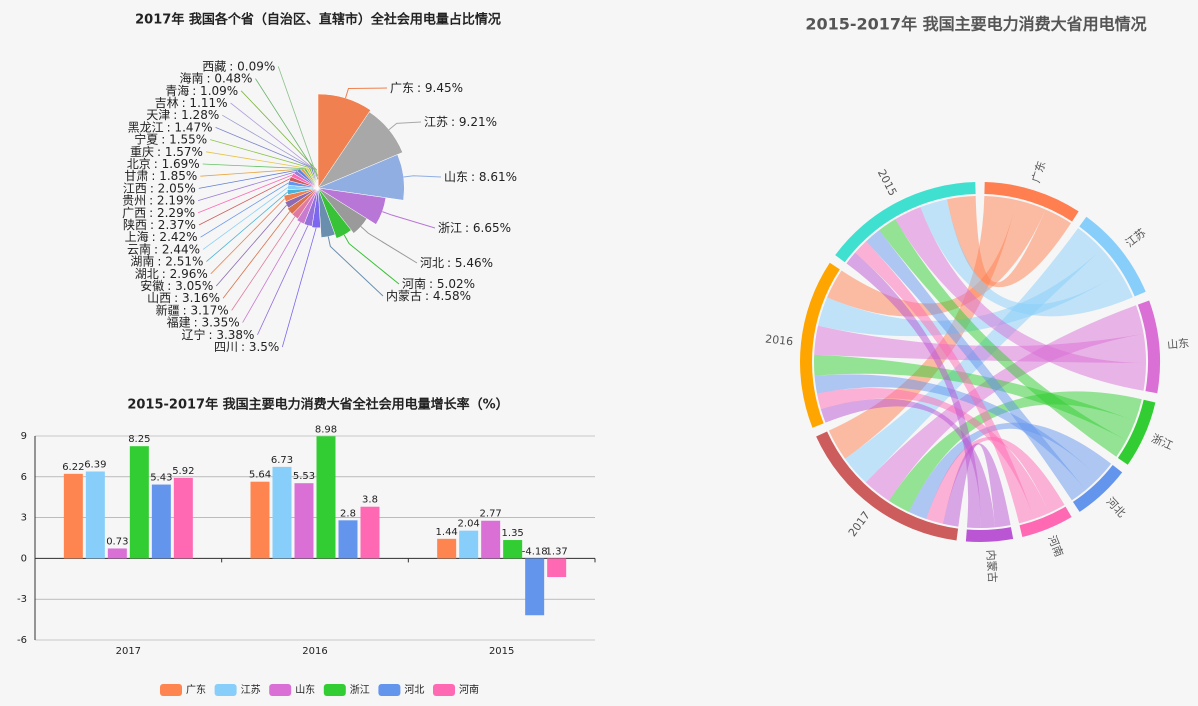 This screenshot has width=1198, height=706. Describe the element at coordinates (513, 533) in the screenshot. I see `value-label: 1.35` at that location.